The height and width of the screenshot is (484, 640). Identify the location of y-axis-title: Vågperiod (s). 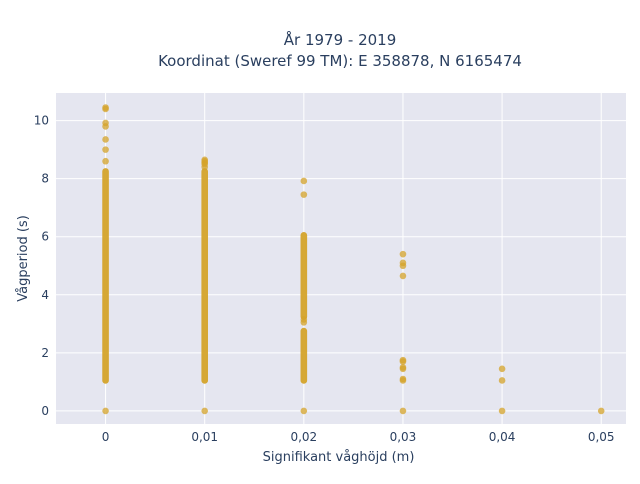
(23, 258).